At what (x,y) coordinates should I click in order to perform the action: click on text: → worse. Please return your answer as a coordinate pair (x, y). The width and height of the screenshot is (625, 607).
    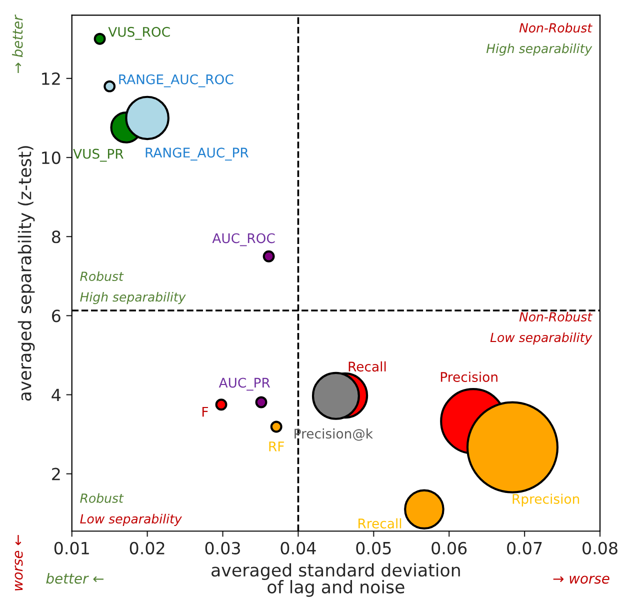
    Looking at the image, I should click on (581, 580).